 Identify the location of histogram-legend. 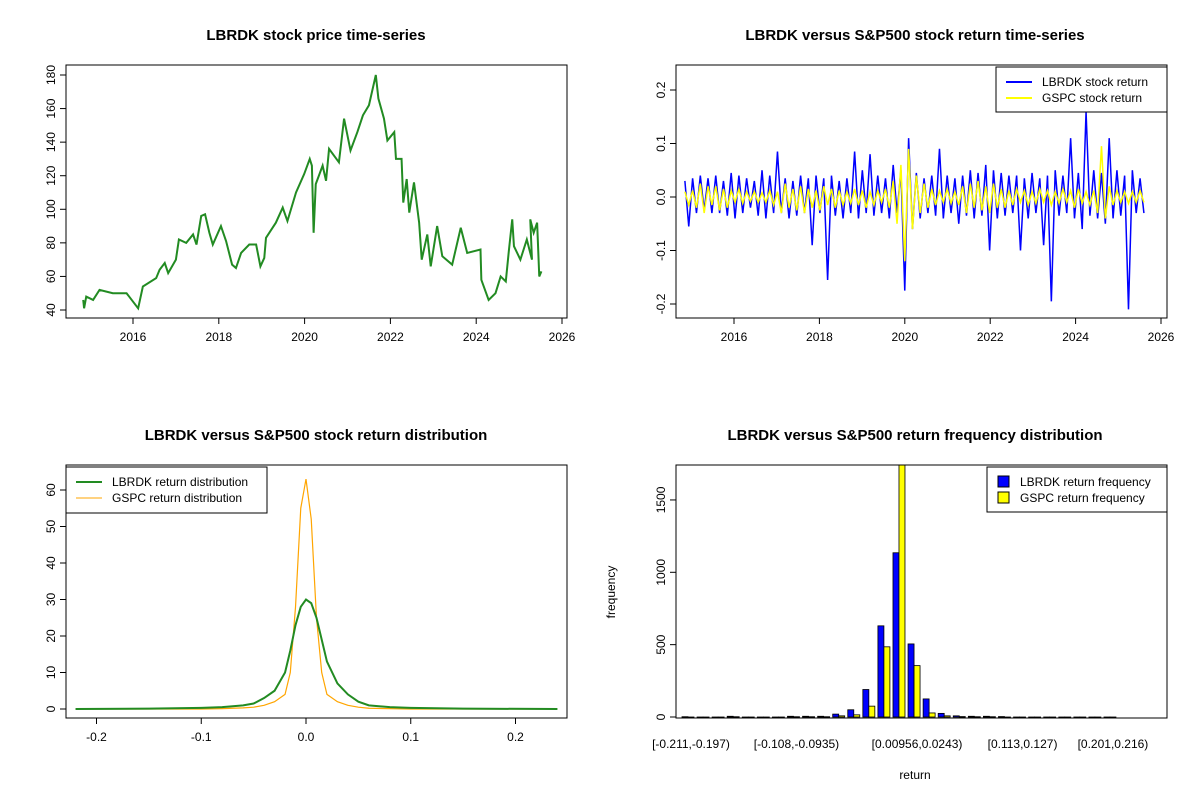
(1077, 489).